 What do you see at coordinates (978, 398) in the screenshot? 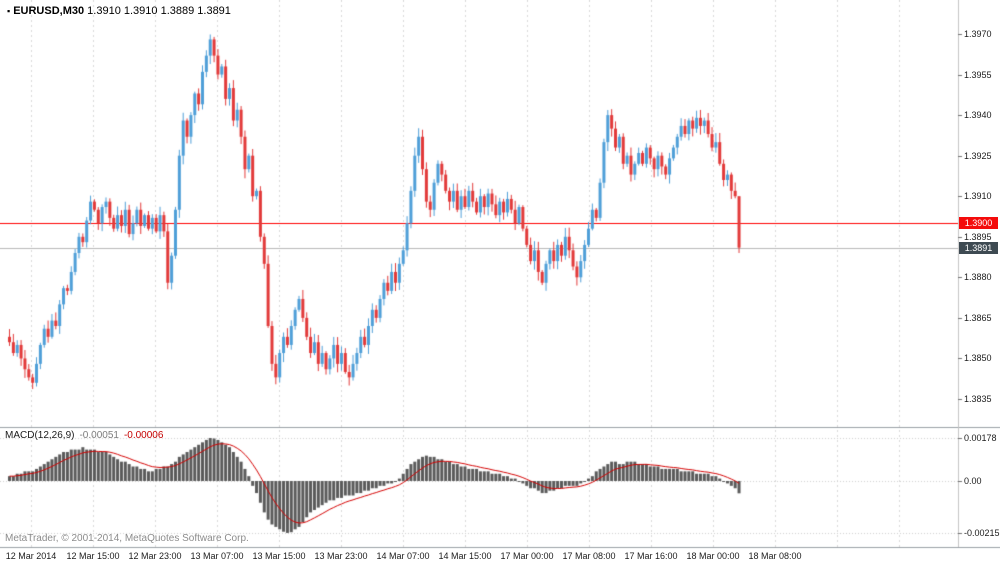
I see `price-axis-label: 1.3835` at bounding box center [978, 398].